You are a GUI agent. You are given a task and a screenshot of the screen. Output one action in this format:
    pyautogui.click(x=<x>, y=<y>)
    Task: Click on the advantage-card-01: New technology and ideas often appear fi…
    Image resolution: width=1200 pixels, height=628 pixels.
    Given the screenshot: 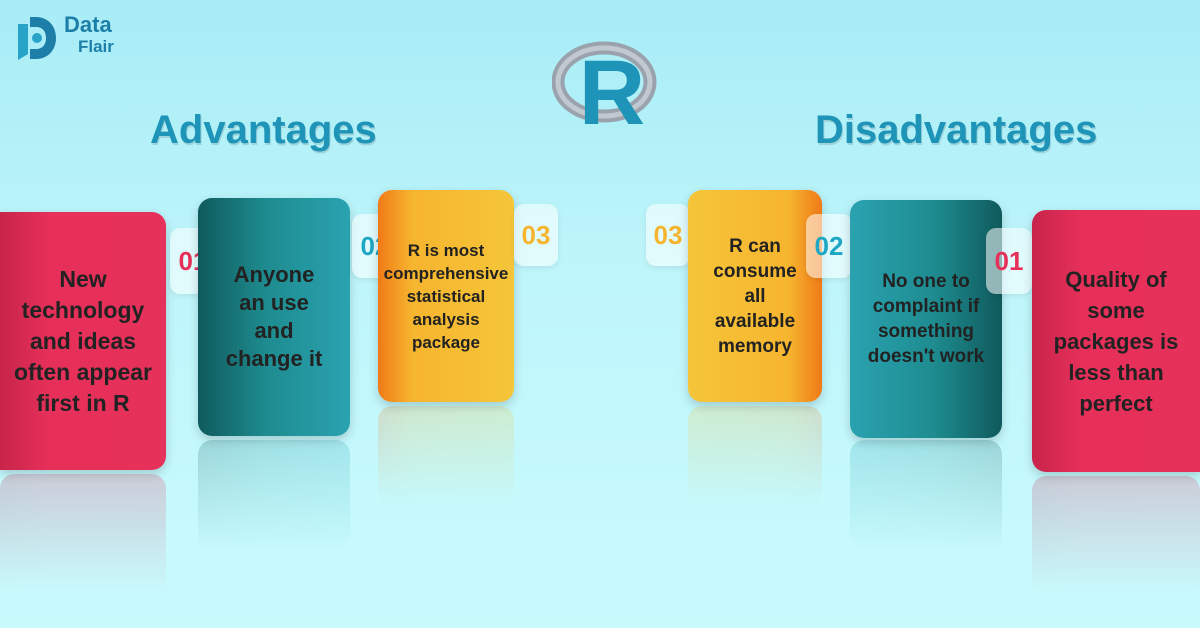 What is the action you would take?
    pyautogui.click(x=83, y=341)
    